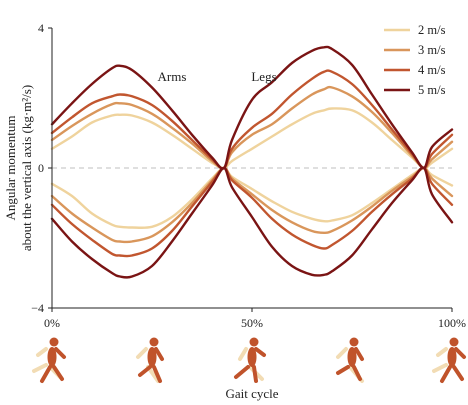  What do you see at coordinates (10, 167) in the screenshot?
I see `y-axis-title-line1: Angular momentum` at bounding box center [10, 167].